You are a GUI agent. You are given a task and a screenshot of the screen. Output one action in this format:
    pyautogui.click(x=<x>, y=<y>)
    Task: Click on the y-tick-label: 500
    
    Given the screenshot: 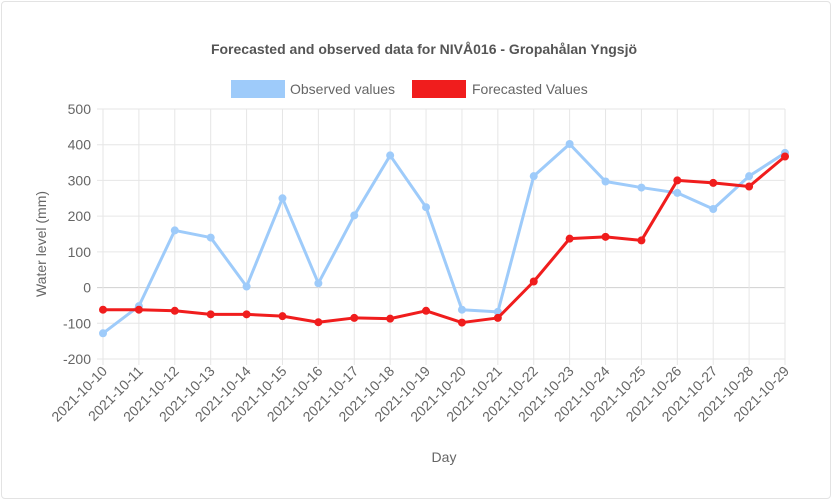 What is the action you would take?
    pyautogui.click(x=80, y=109)
    